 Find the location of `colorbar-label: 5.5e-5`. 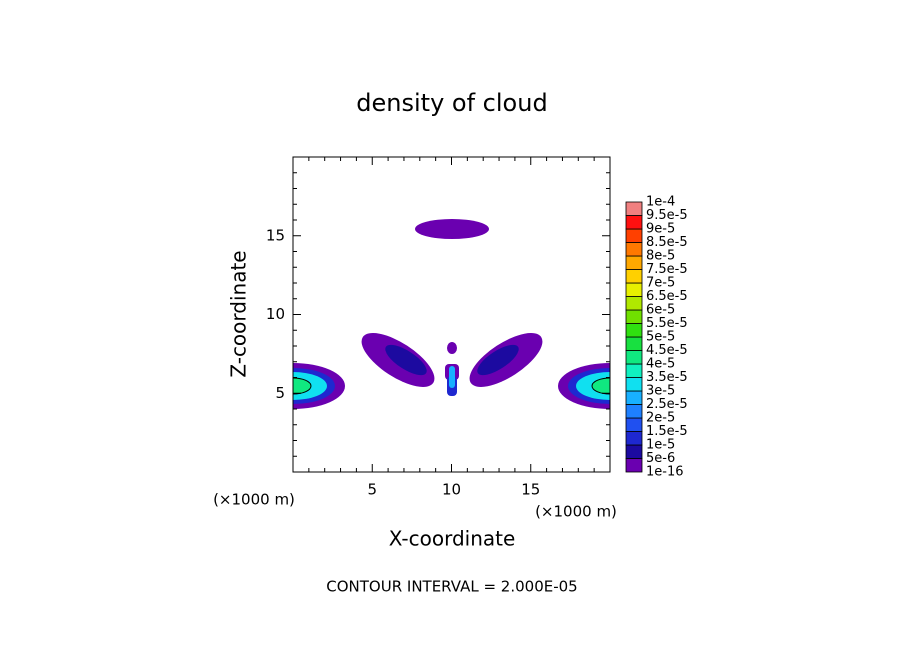

colorbar-label: 5.5e-5 is located at coordinates (667, 323).